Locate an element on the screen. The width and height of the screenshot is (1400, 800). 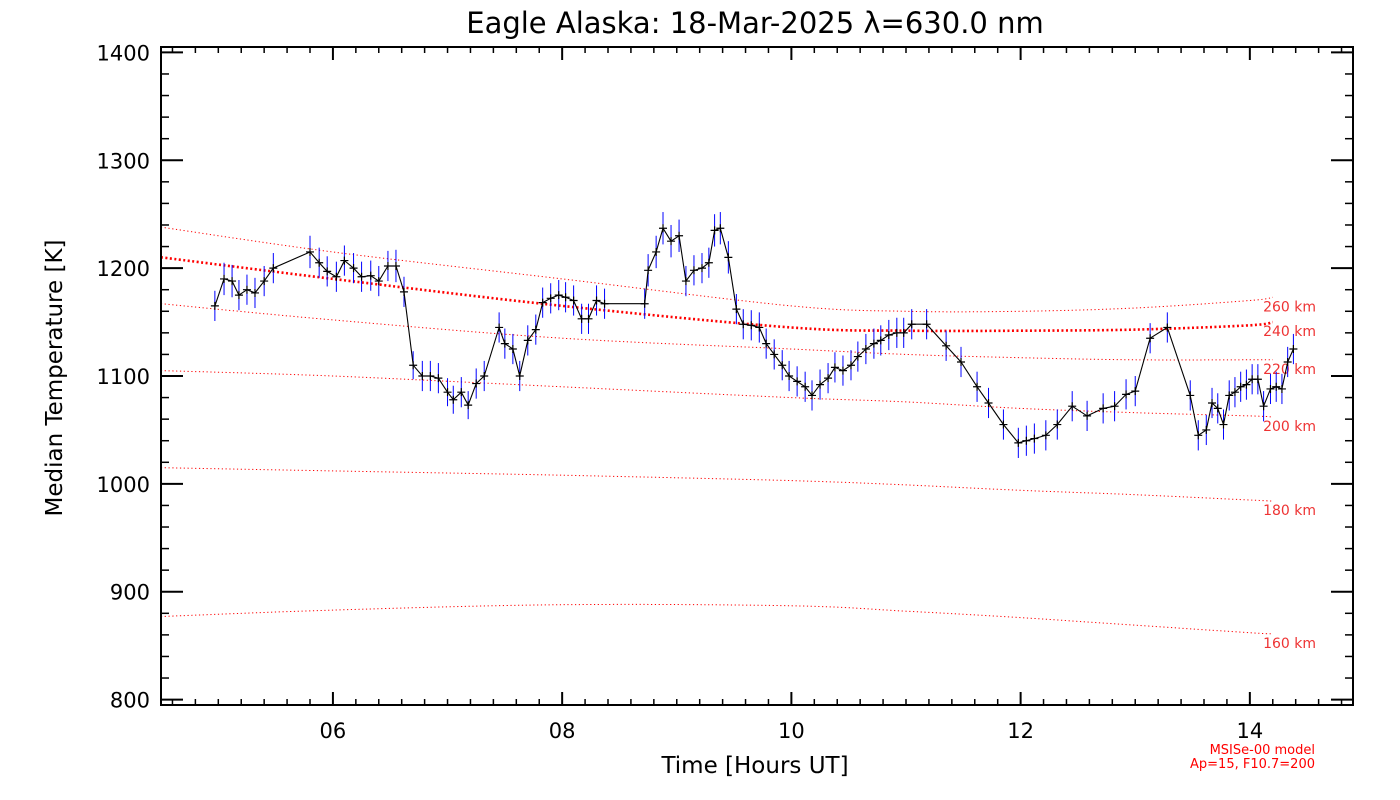
model-curve-label: 220 km is located at coordinates (1289, 370).